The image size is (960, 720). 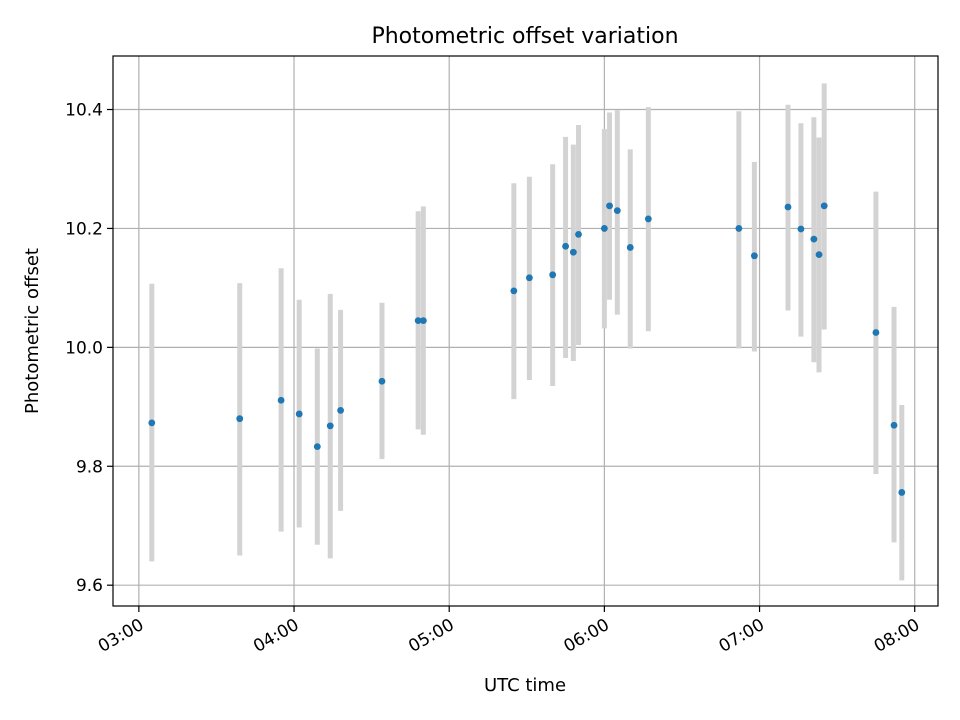 What do you see at coordinates (89, 467) in the screenshot?
I see `y-tick-label: 9.8` at bounding box center [89, 467].